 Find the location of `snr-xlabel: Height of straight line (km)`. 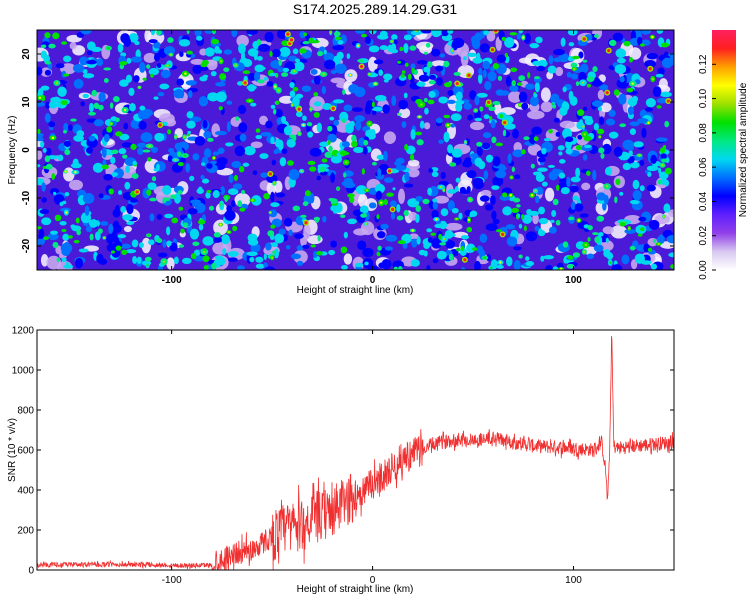

snr-xlabel: Height of straight line (km) is located at coordinates (355, 589).